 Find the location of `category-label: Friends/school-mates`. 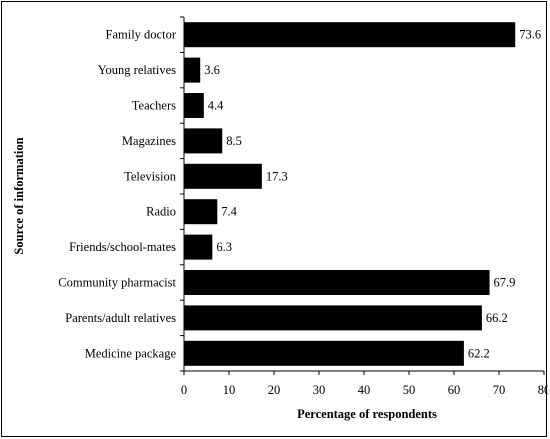

category-label: Friends/school-mates is located at coordinates (122, 247).